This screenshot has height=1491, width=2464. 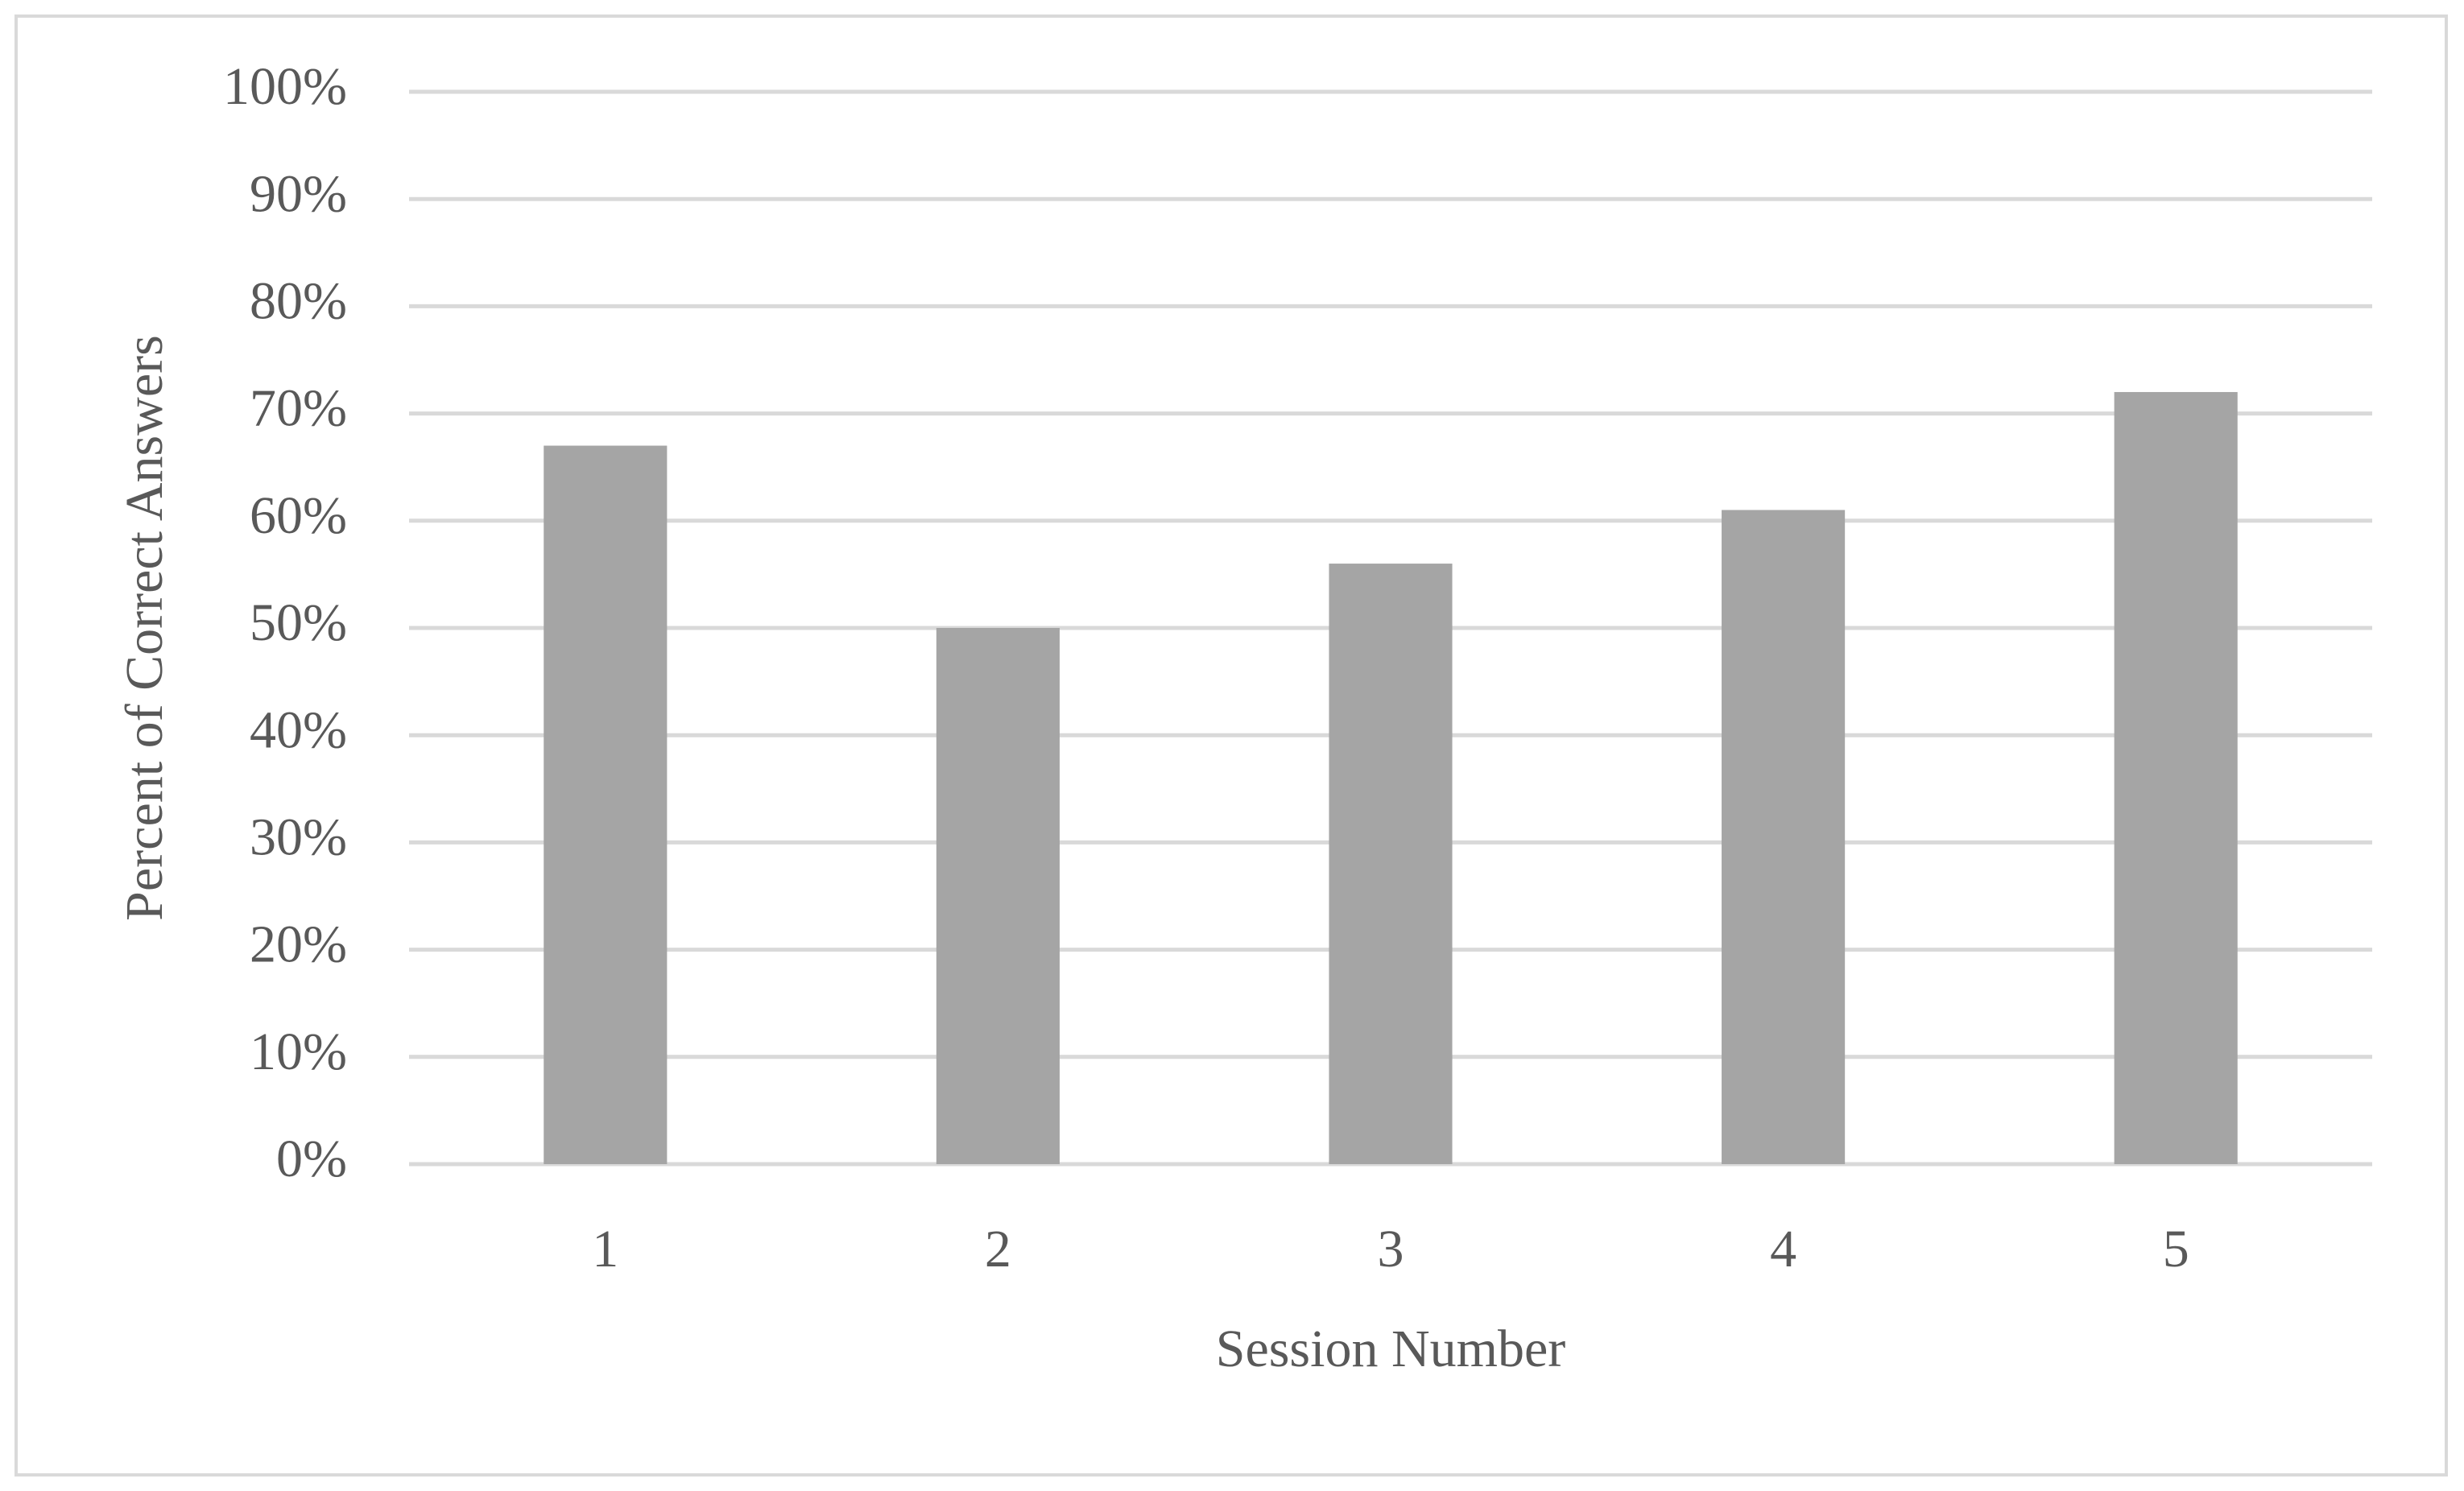 I want to click on y-axis-title: Percent of Correct Answers, so click(x=144, y=628).